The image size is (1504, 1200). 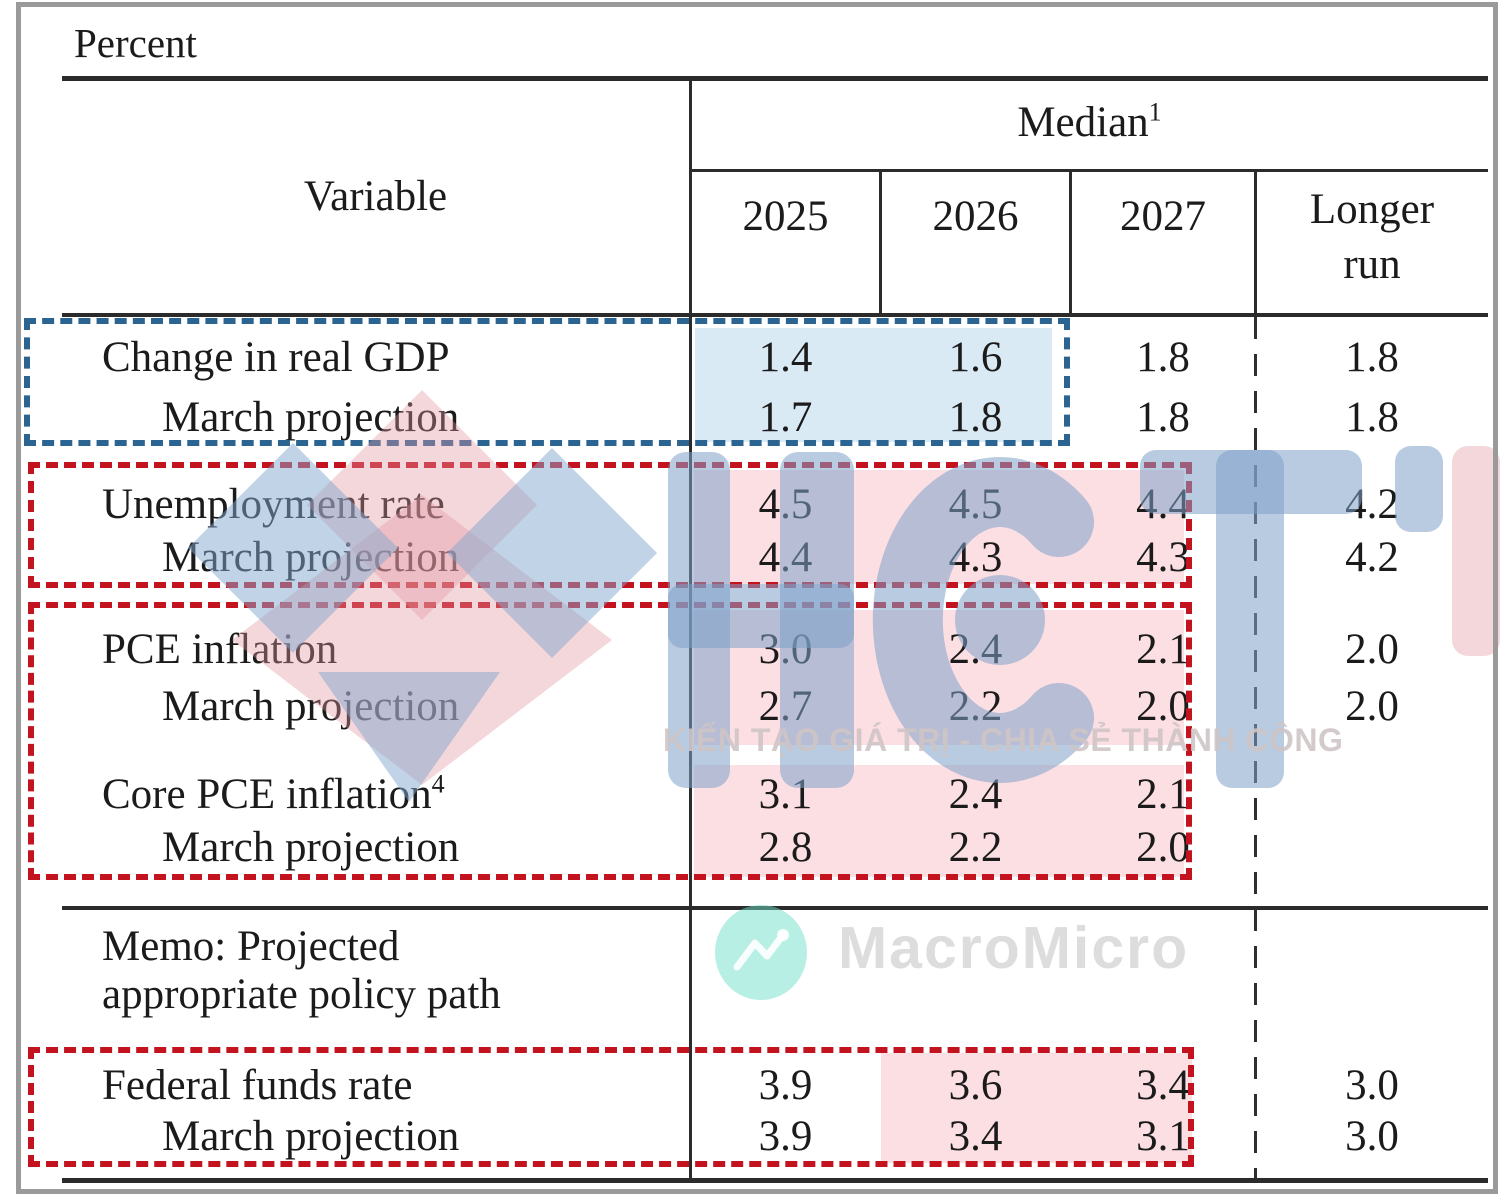 What do you see at coordinates (975, 216) in the screenshot?
I see `year-header-2026: 2026` at bounding box center [975, 216].